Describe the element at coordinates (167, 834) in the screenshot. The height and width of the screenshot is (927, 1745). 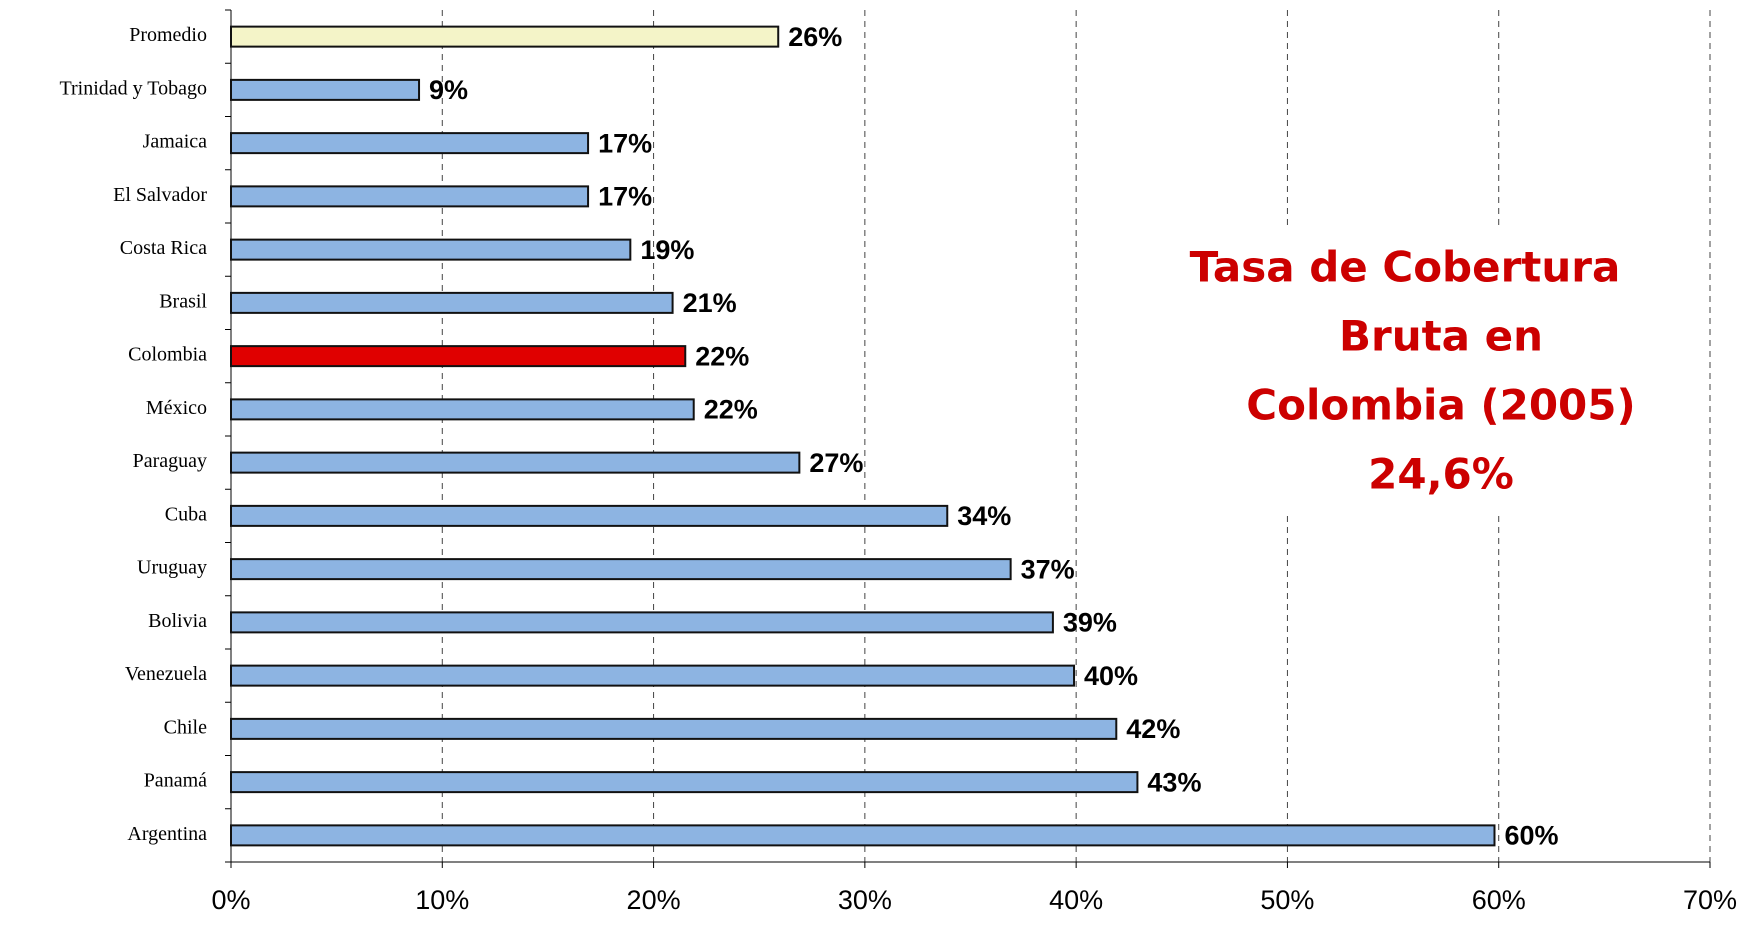
I see `y-tick-label: Argentina` at that location.